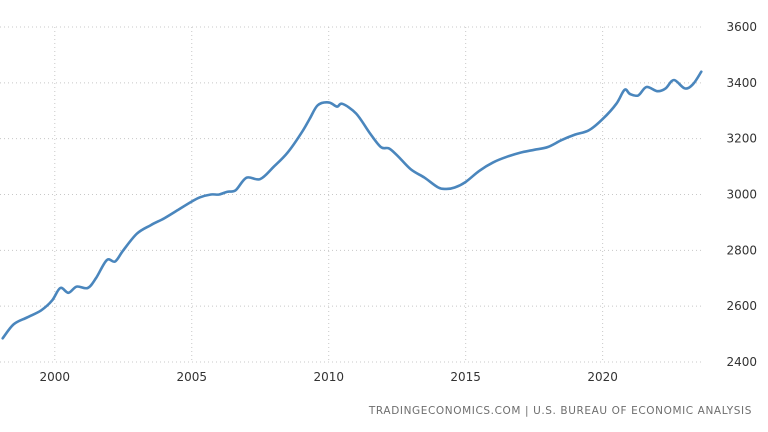 The height and width of the screenshot is (432, 768). What do you see at coordinates (741, 139) in the screenshot?
I see `y-tick-label: 3200` at bounding box center [741, 139].